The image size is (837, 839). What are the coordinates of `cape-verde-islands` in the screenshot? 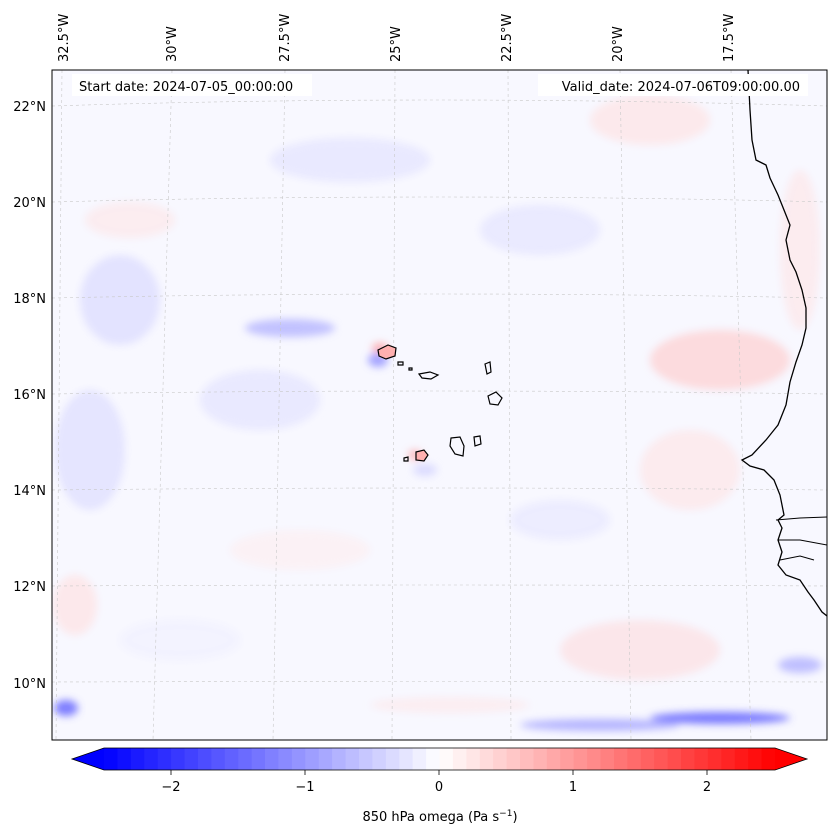 It's located at (440, 403).